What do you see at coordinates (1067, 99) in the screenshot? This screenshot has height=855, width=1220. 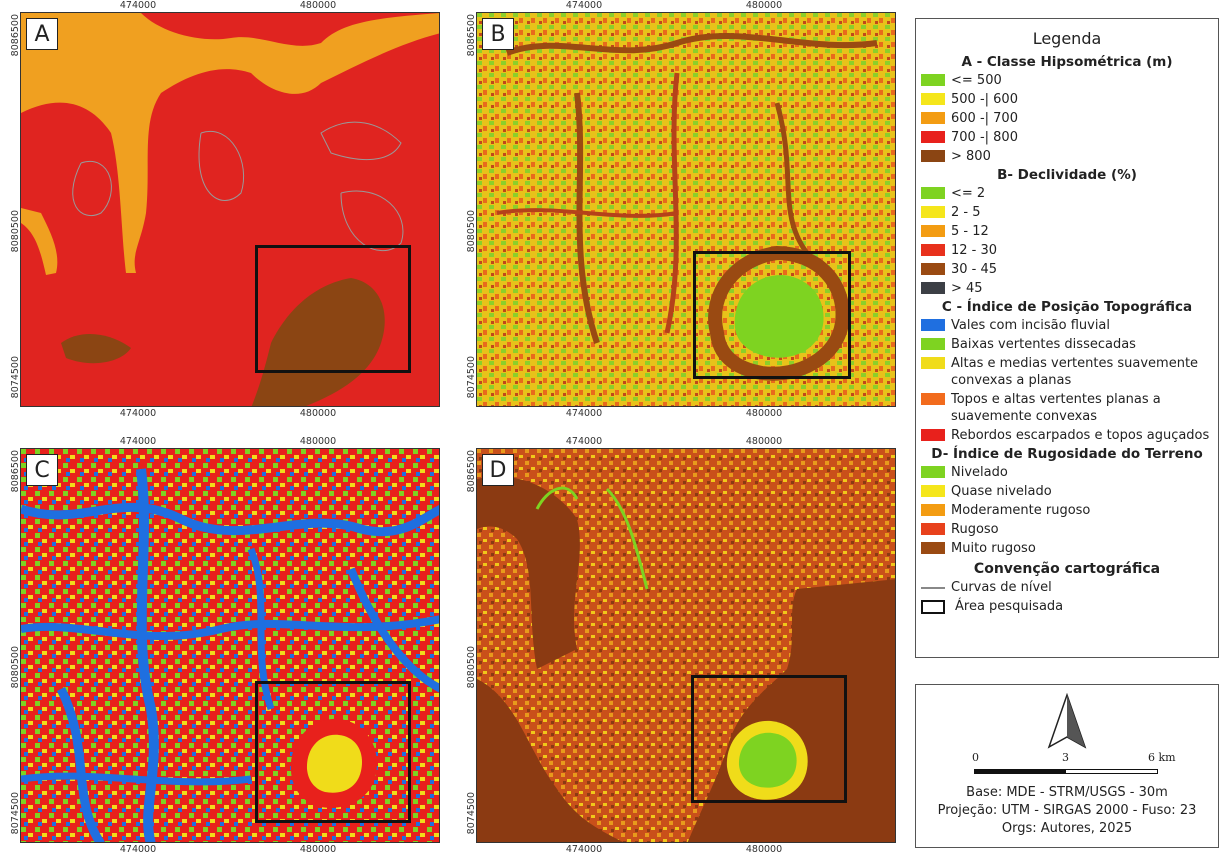 I see `legend-item: 500 -| 600` at bounding box center [1067, 99].